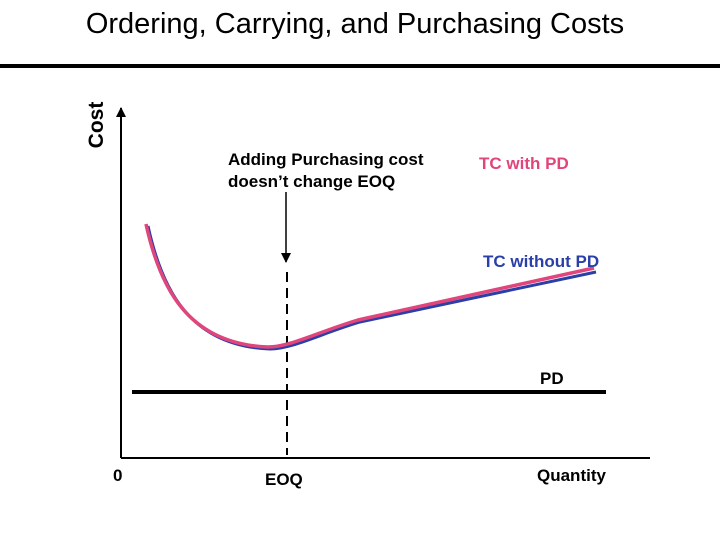  What do you see at coordinates (312, 181) in the screenshot?
I see `annotation-line-2: doesn’t change EOQ` at bounding box center [312, 181].